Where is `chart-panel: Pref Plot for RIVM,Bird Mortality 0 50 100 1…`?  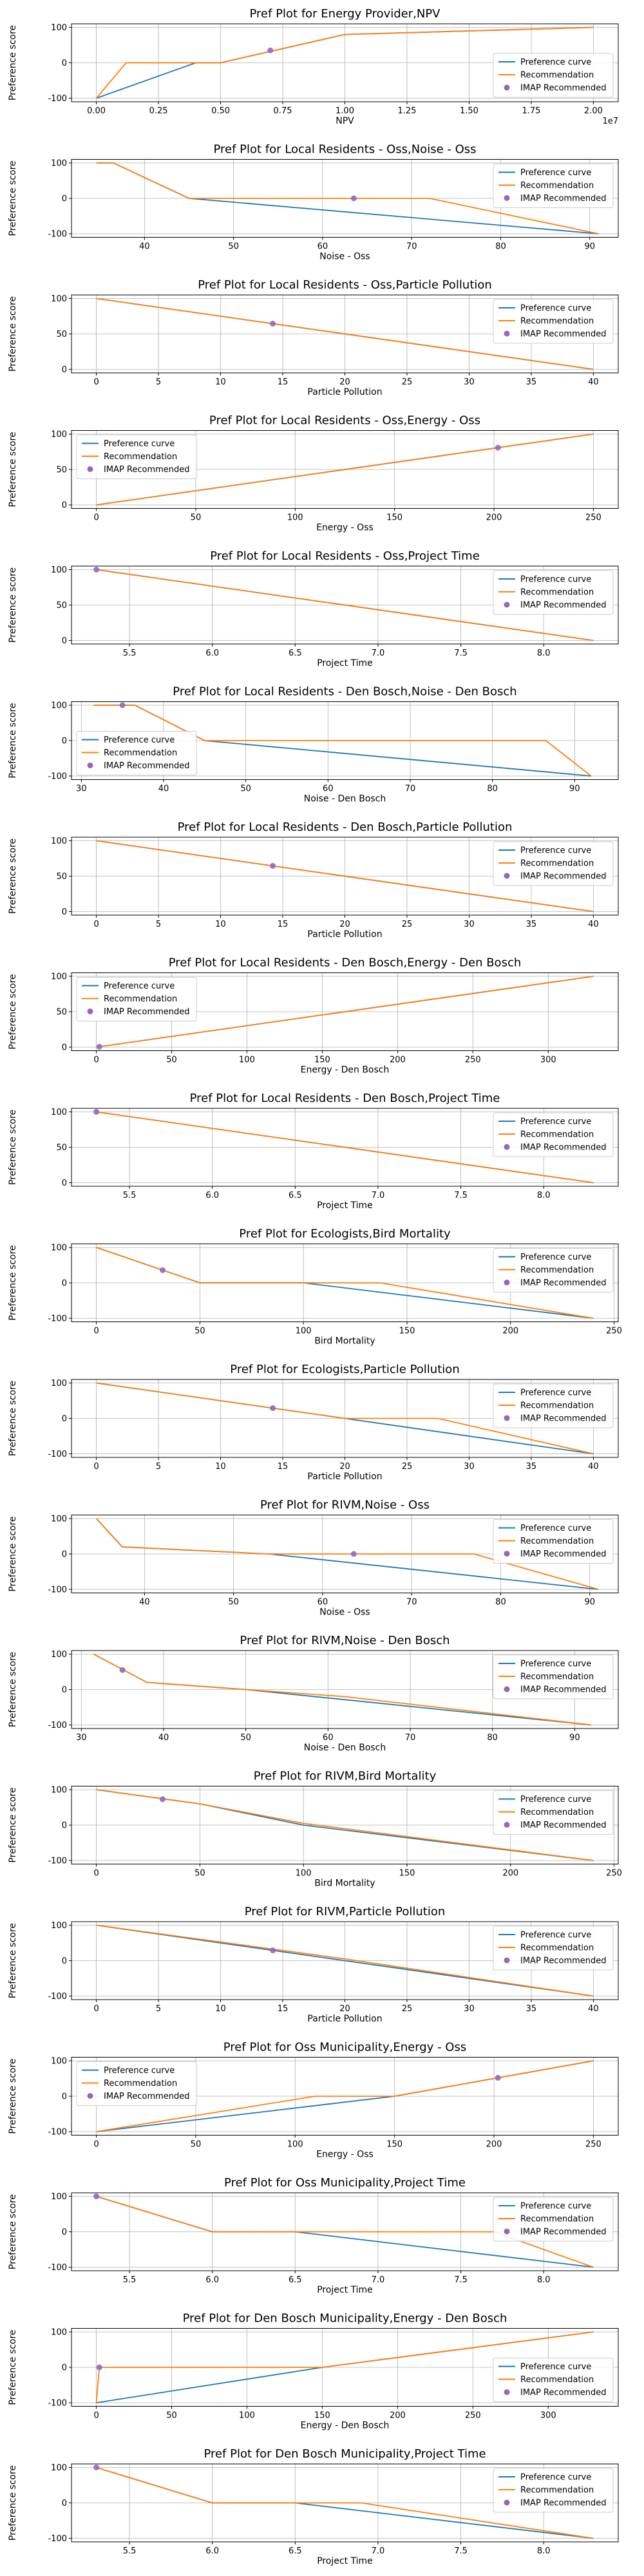 chart-panel: Pref Plot for RIVM,Bird Mortality 0 50 100 1… is located at coordinates (315, 1830).